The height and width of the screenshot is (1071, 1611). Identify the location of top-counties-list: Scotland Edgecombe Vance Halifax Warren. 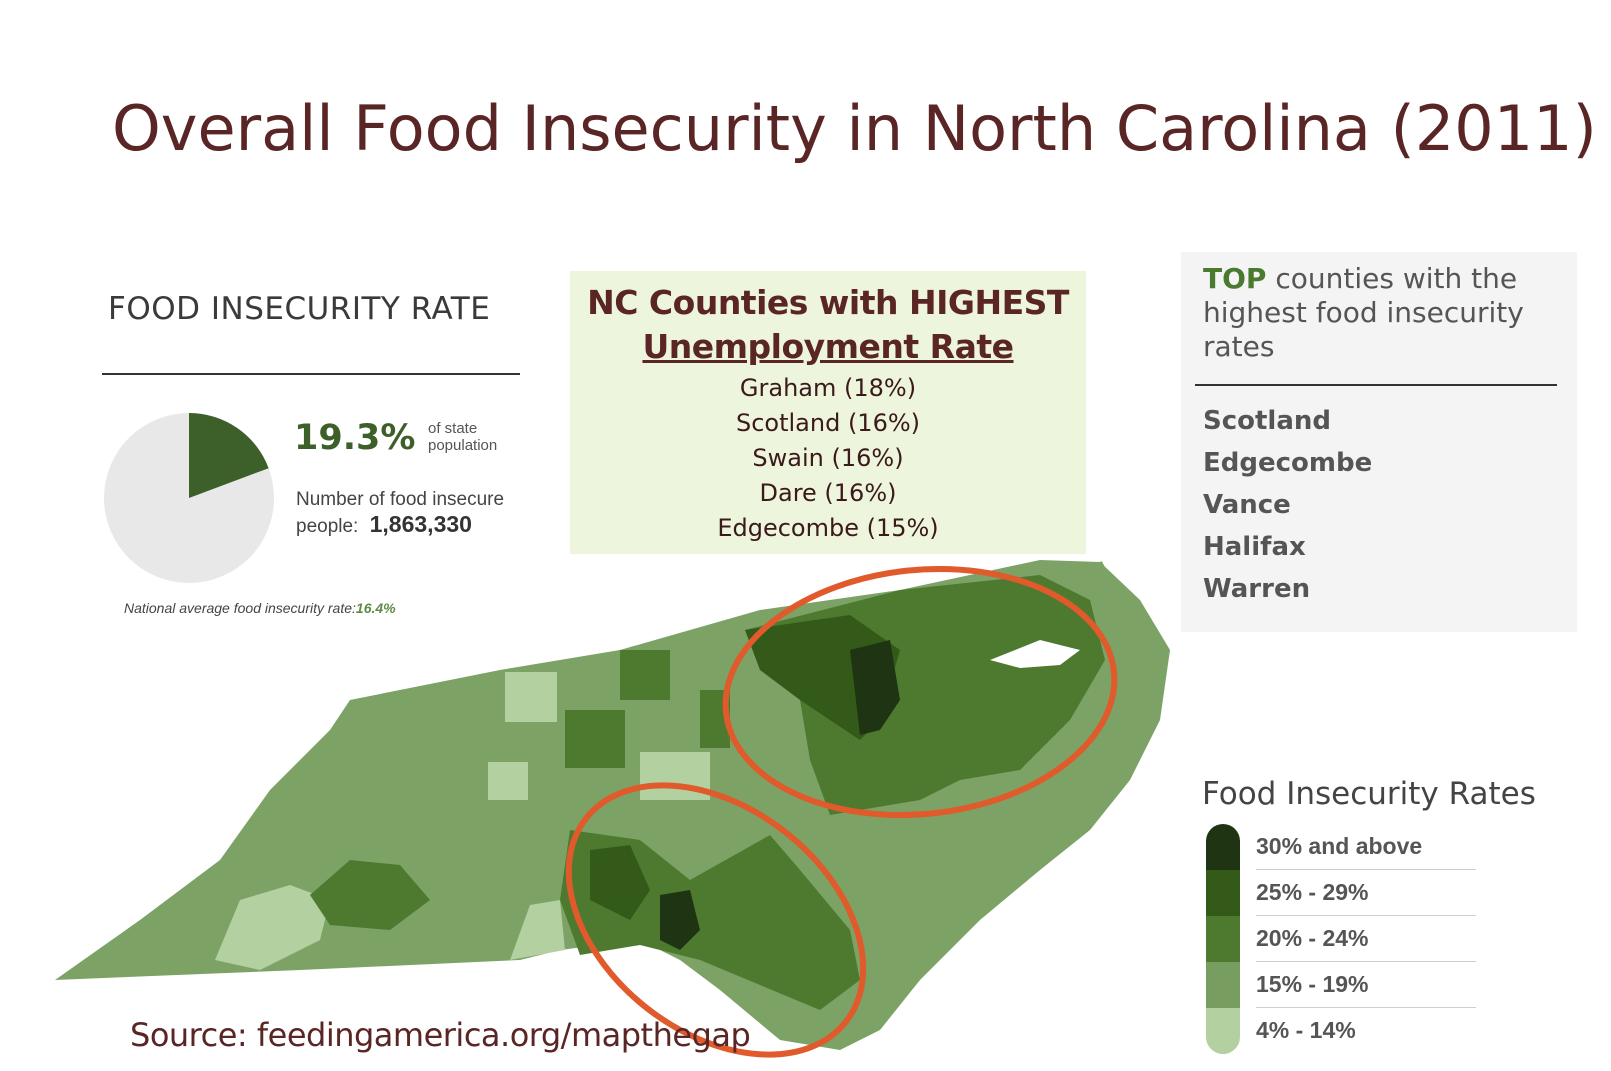
(1287, 505).